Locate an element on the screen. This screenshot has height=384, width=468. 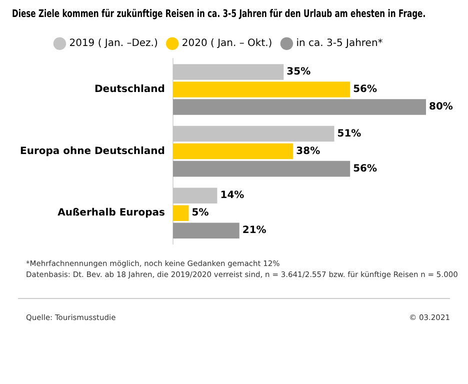
data-label: 21% is located at coordinates (254, 230).